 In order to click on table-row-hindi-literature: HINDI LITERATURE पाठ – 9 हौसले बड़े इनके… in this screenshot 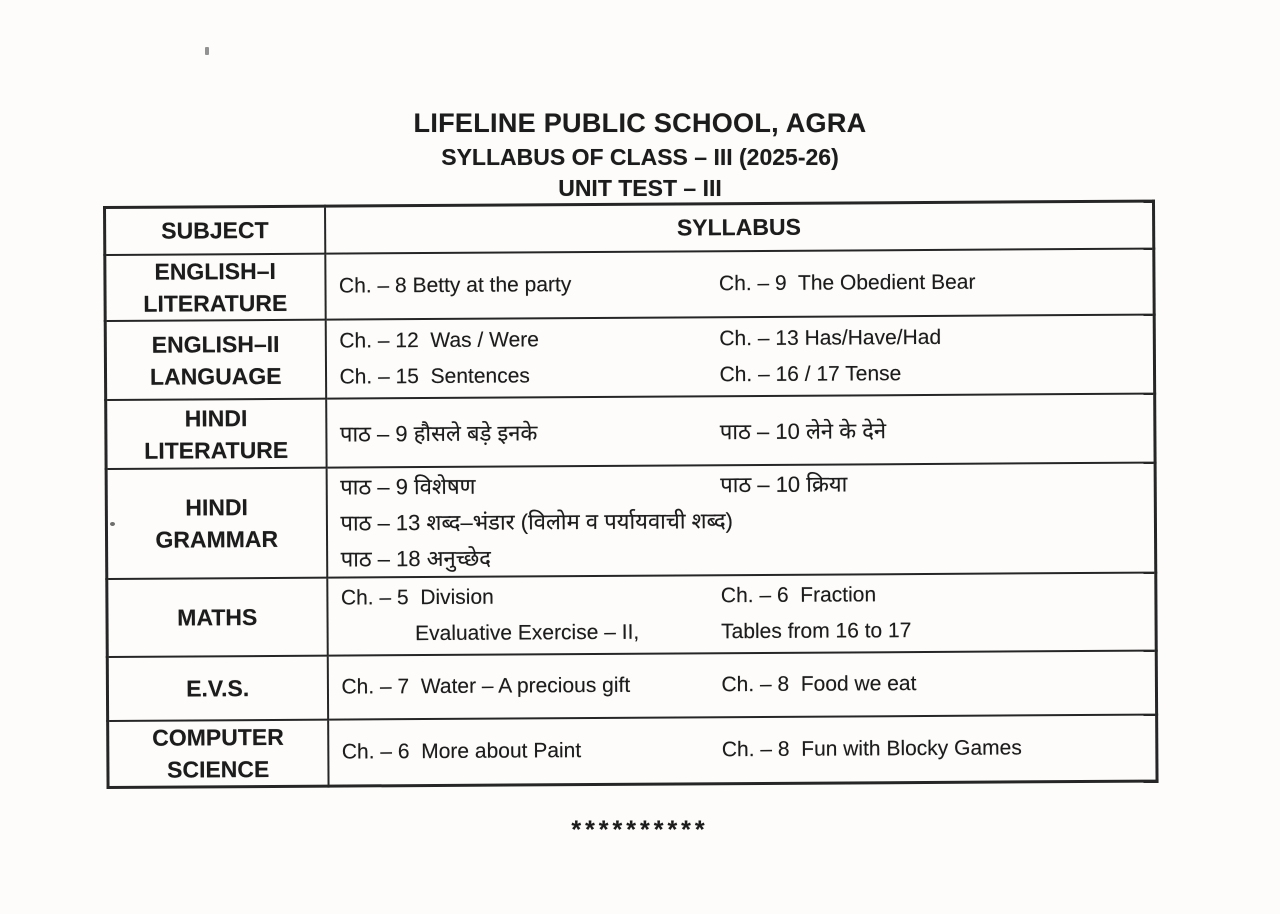, I will do `click(630, 431)`.